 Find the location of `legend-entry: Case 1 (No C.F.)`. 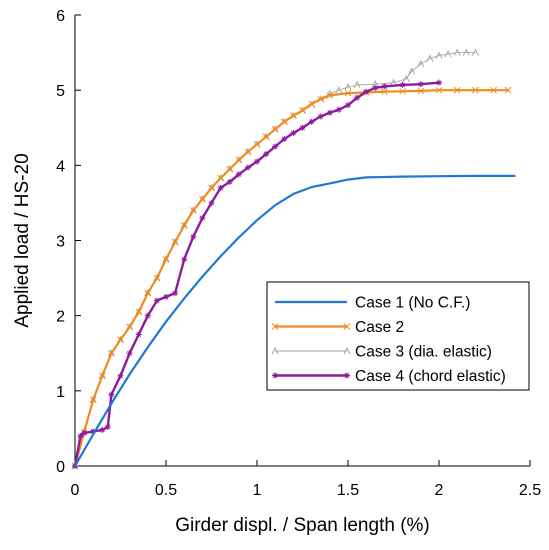

legend-entry: Case 1 (No C.F.) is located at coordinates (372, 303).